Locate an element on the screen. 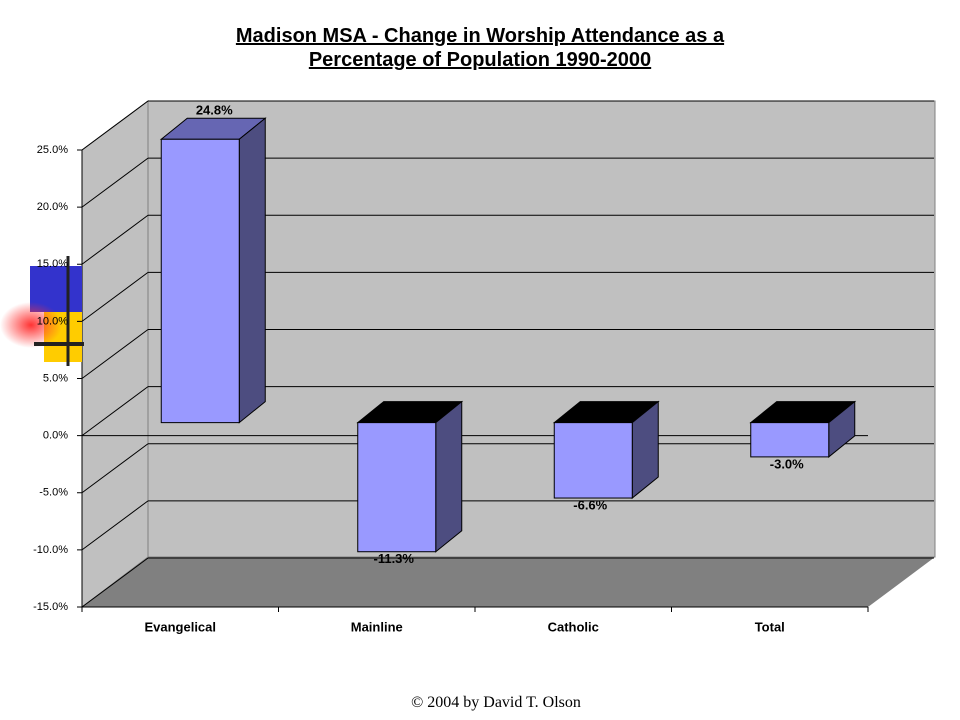 The width and height of the screenshot is (960, 720). x-tick-label: Mainline is located at coordinates (377, 626).